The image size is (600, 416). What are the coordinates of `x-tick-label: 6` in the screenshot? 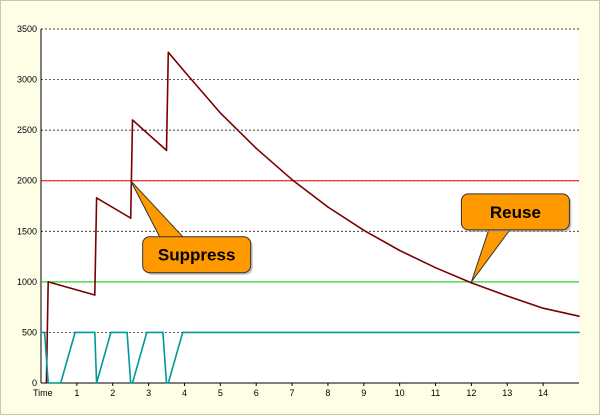 It's located at (256, 393).